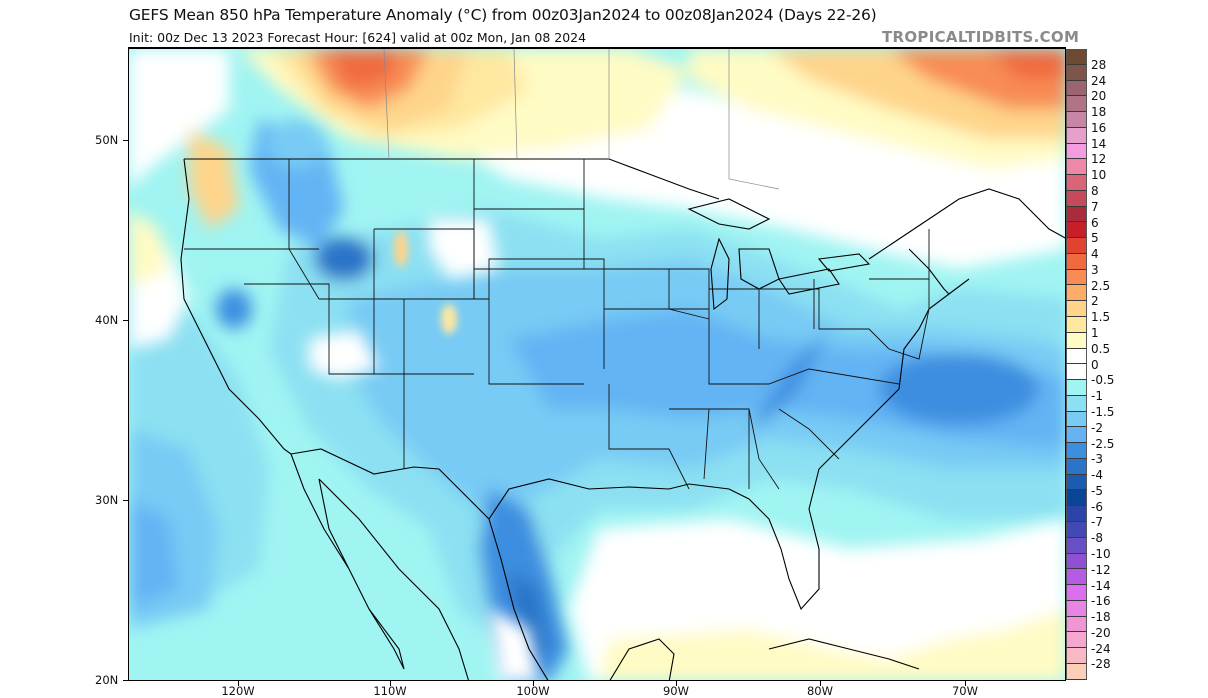 This screenshot has height=698, width=1208. Describe the element at coordinates (1103, 411) in the screenshot. I see `colorbar-label: -1.5` at that location.